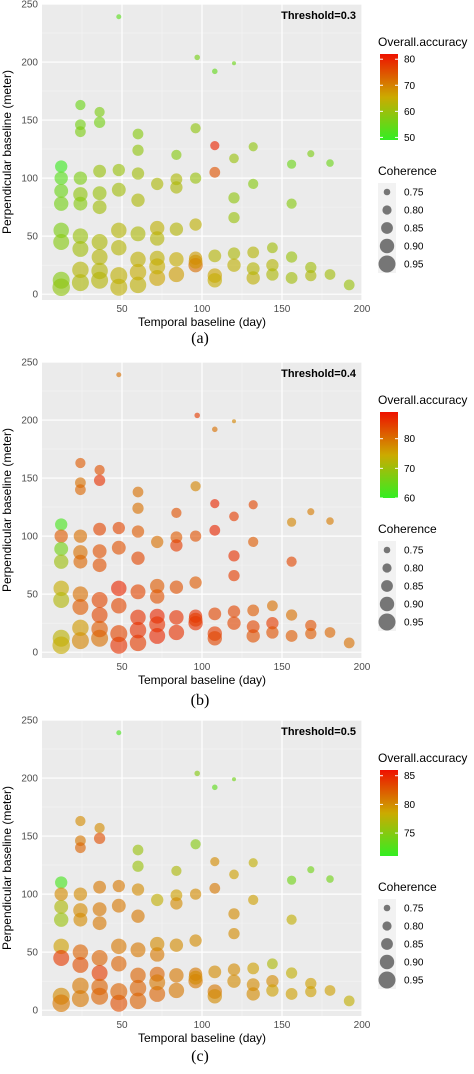  Describe the element at coordinates (422, 400) in the screenshot. I see `color-legend-title: Overall.accuracy` at that location.